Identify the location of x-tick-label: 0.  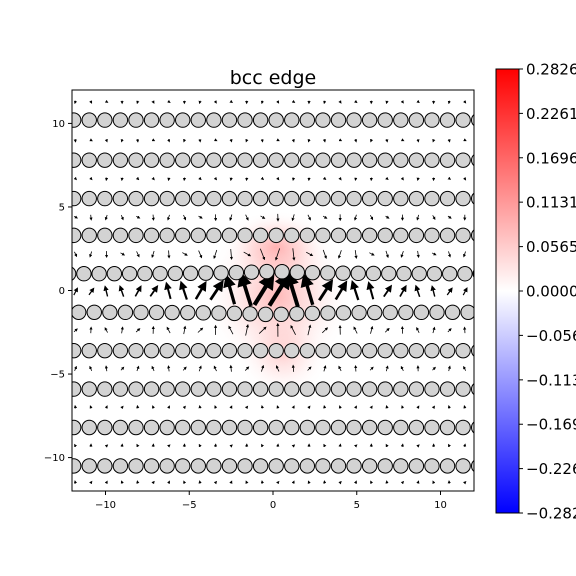
(273, 505).